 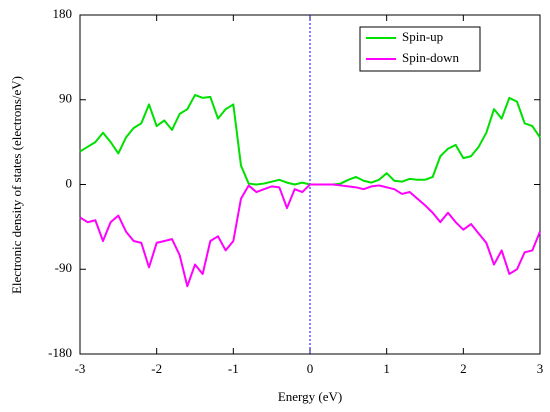 What do you see at coordinates (310, 396) in the screenshot?
I see `x-axis-label: Energy (eV)` at bounding box center [310, 396].